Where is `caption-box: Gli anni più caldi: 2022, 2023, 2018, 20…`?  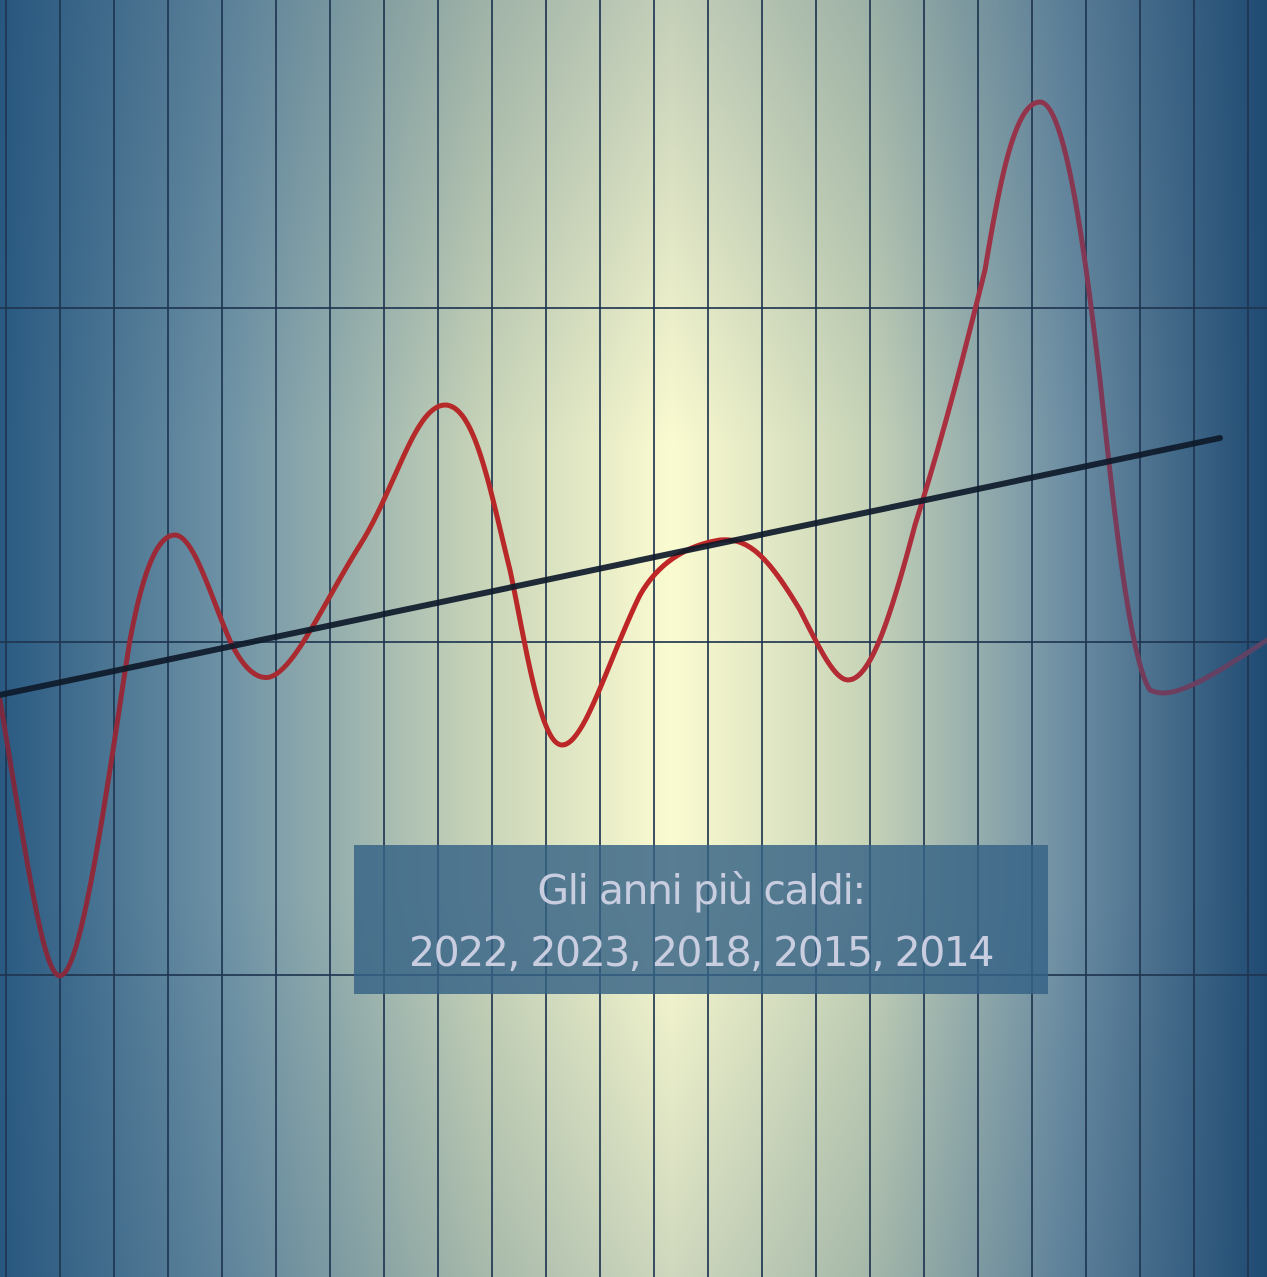 caption-box: Gli anni più caldi: 2022, 2023, 2018, 20… is located at coordinates (701, 919).